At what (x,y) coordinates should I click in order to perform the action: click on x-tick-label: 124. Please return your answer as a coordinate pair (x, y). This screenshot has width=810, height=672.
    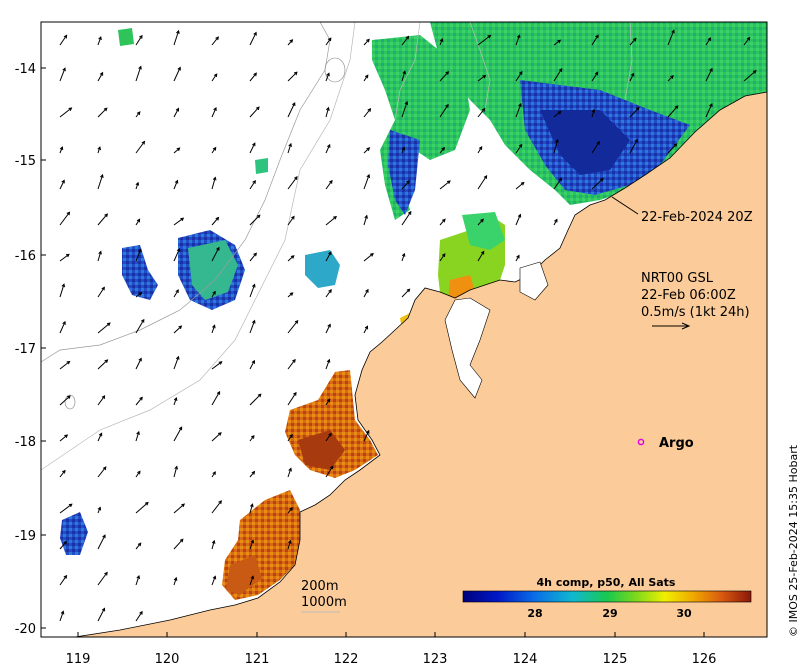
    Looking at the image, I should click on (525, 659).